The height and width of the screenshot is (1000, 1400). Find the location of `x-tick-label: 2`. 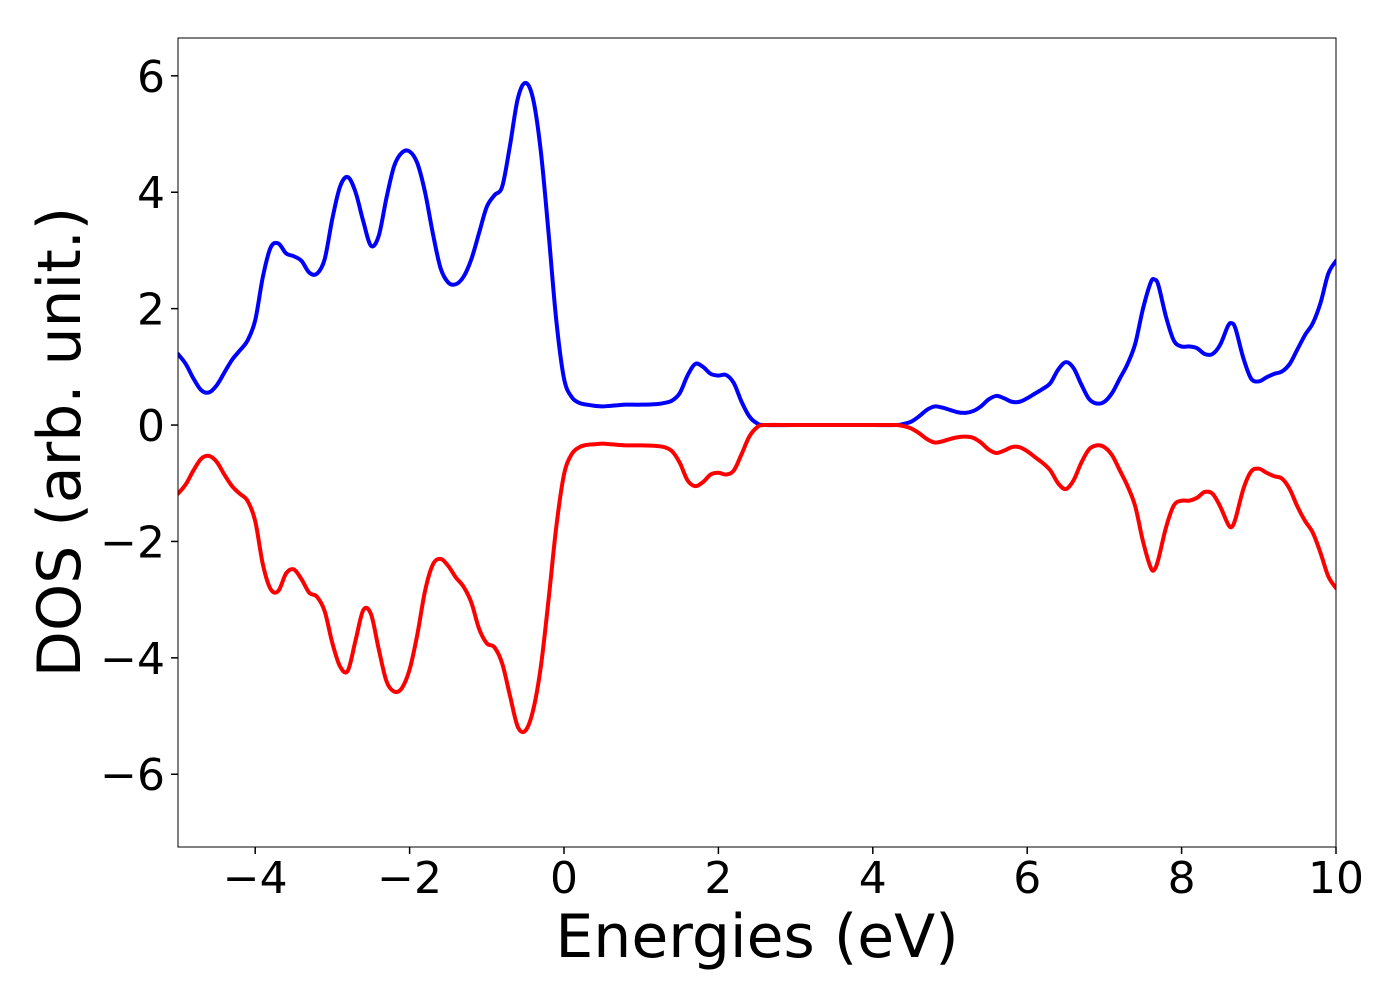

x-tick-label: 2 is located at coordinates (718, 878).